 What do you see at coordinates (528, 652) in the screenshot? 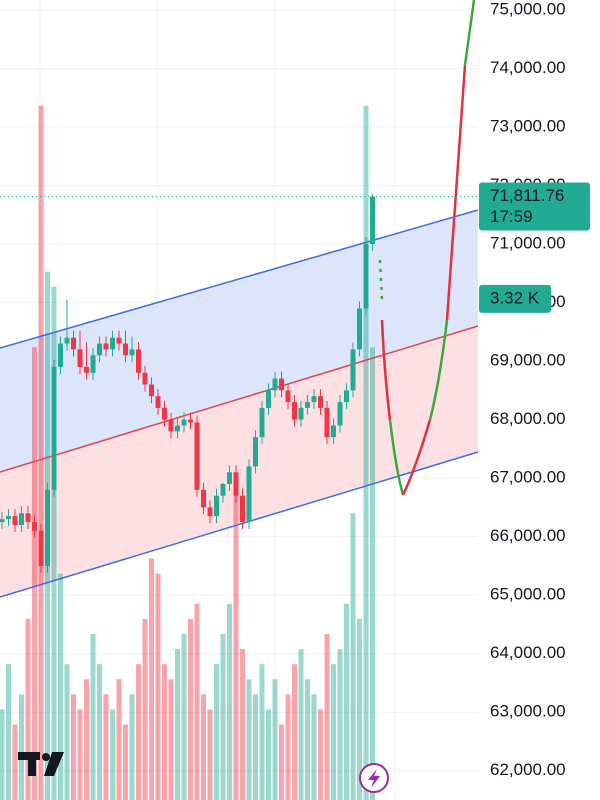
I see `y-tick-label: 64,000.00` at bounding box center [528, 652].